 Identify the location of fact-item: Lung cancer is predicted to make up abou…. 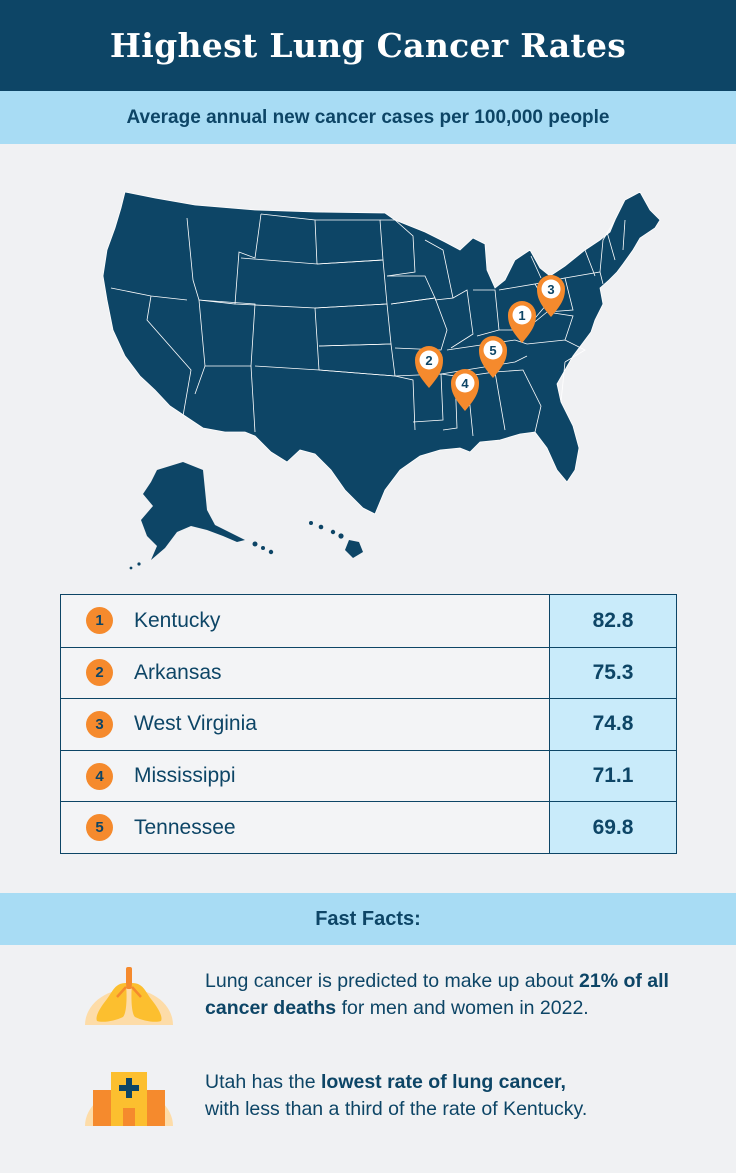
(390, 995).